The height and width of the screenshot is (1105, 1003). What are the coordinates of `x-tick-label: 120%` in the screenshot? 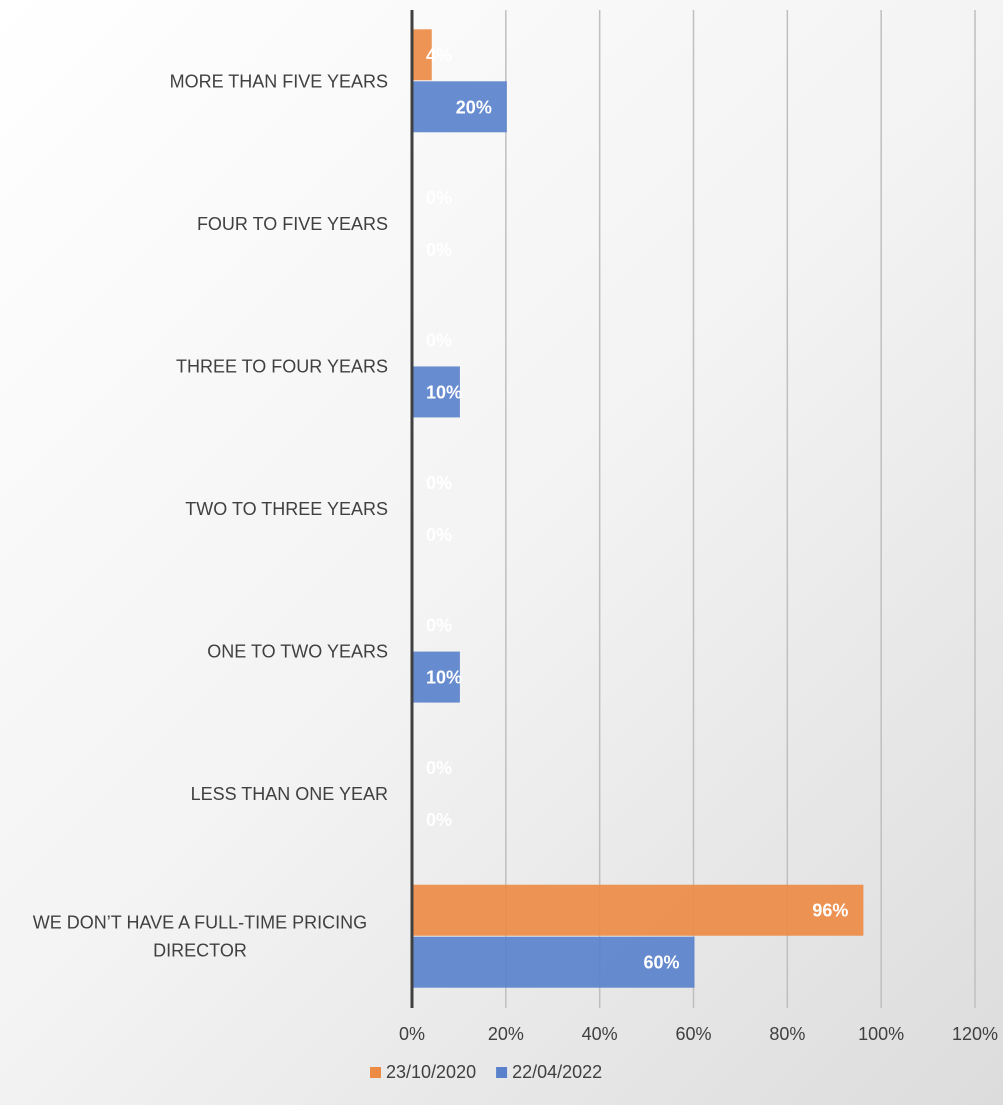 It's located at (975, 1034).